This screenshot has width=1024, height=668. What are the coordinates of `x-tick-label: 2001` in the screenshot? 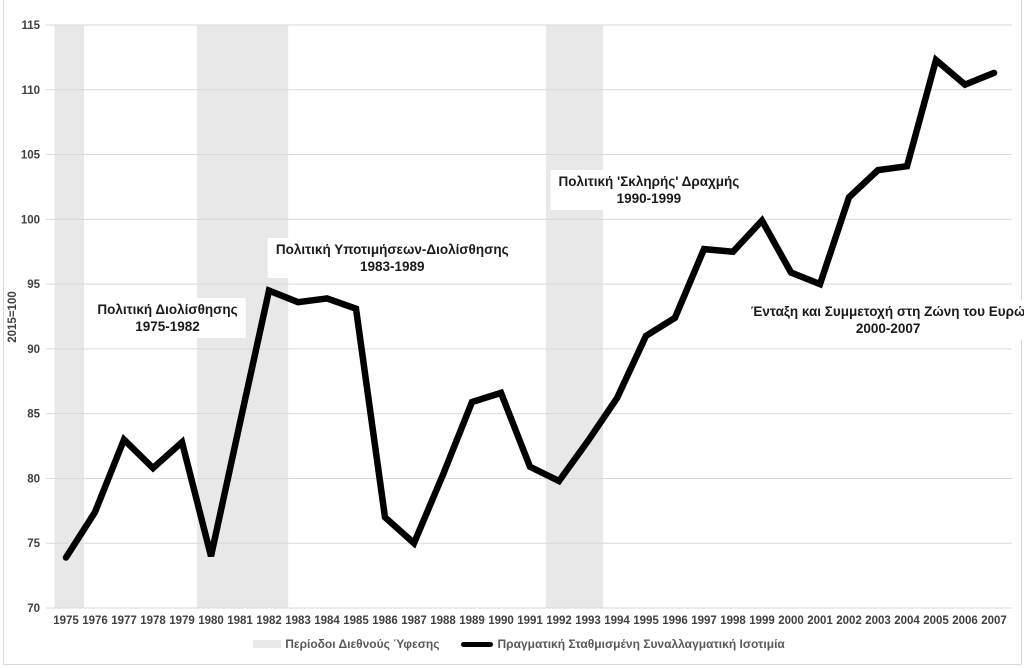 It's located at (820, 621).